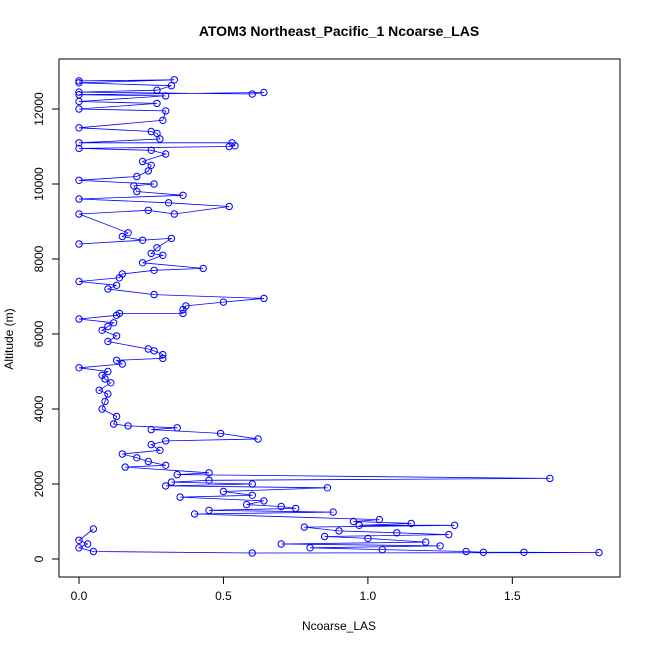  I want to click on y-tick-label: 4000, so click(39, 408).